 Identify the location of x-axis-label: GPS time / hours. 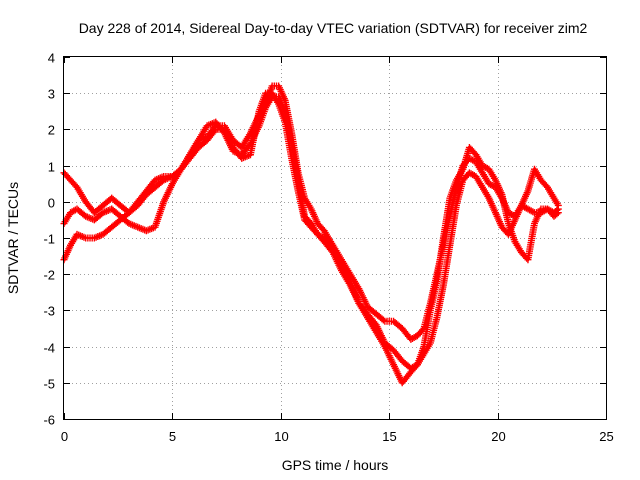
(335, 465).